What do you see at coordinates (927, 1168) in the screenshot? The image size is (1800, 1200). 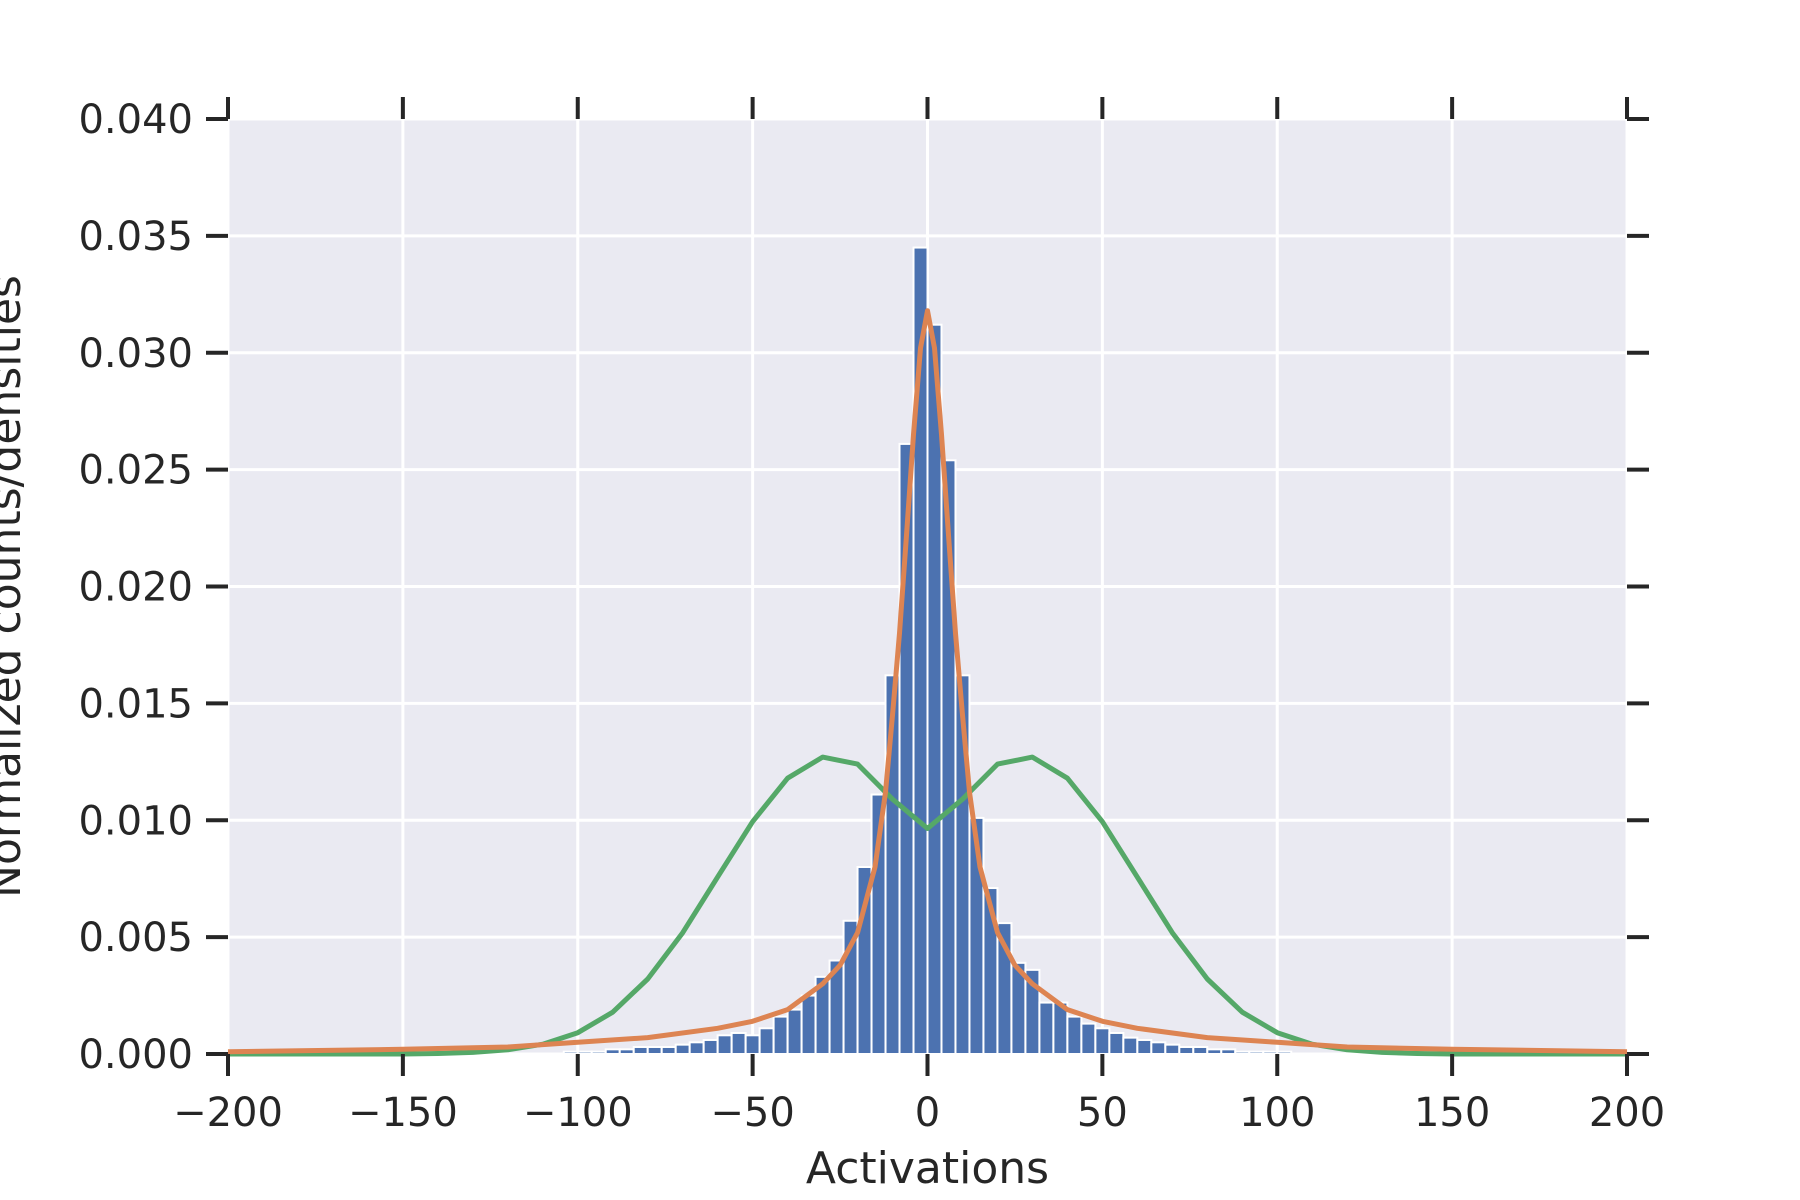 I see `x-axis-title: Activations` at bounding box center [927, 1168].